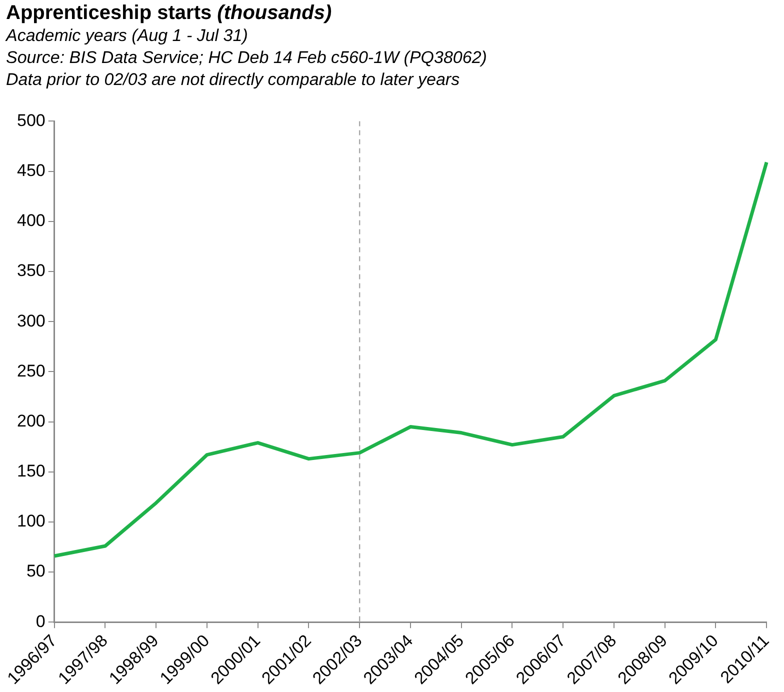 Image resolution: width=784 pixels, height=692 pixels. Describe the element at coordinates (31, 320) in the screenshot. I see `y-tick-label: 300` at that location.